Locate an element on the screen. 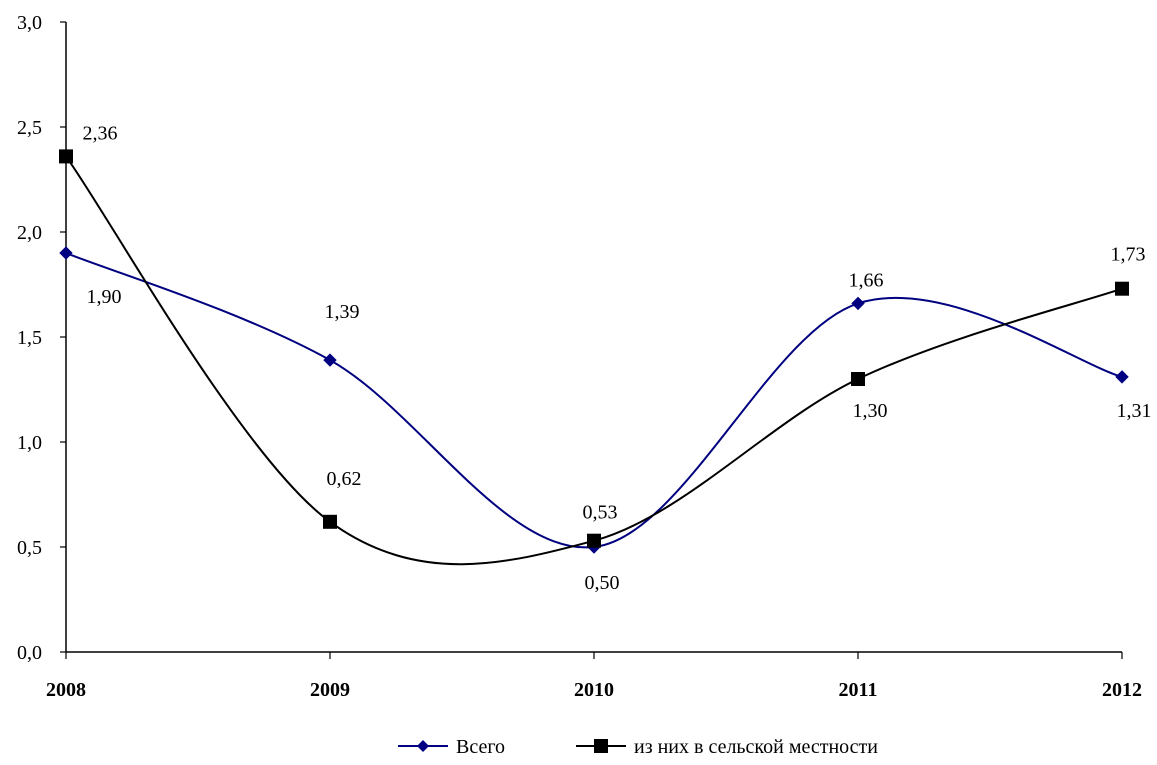  data-label: 0,50 is located at coordinates (602, 583).